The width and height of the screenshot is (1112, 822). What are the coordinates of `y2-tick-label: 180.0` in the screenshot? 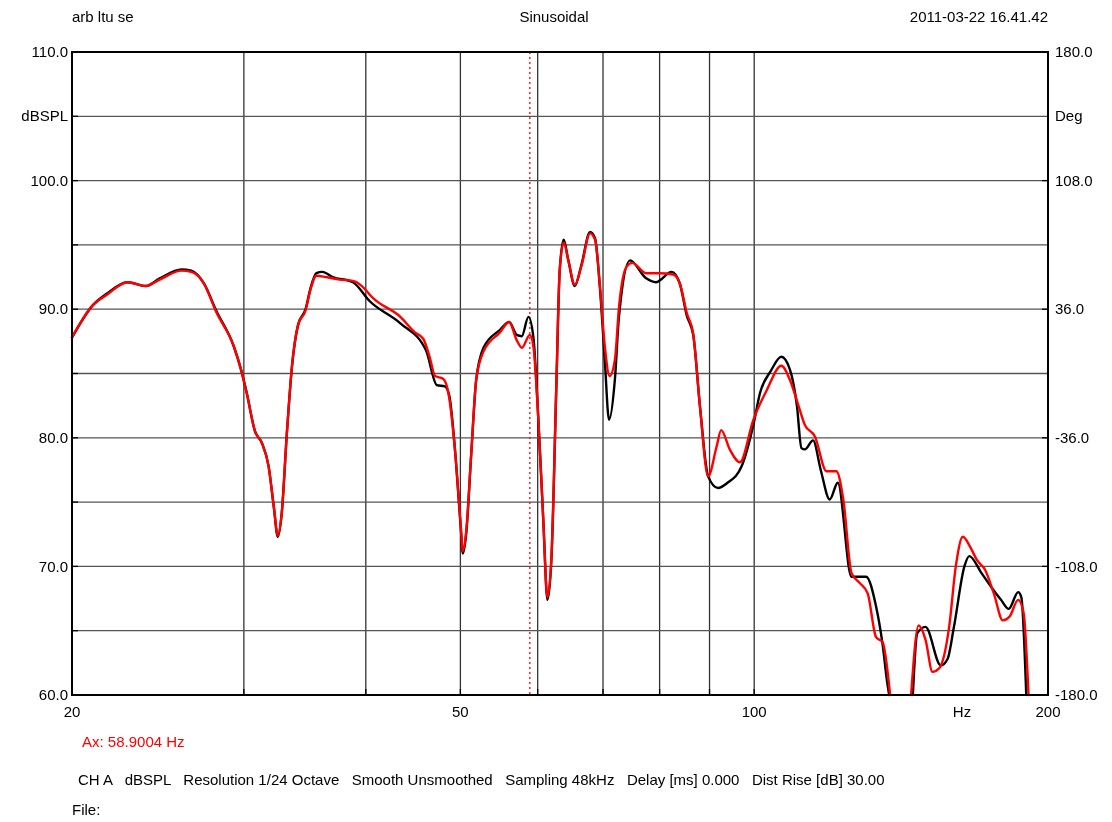 It's located at (1074, 52).